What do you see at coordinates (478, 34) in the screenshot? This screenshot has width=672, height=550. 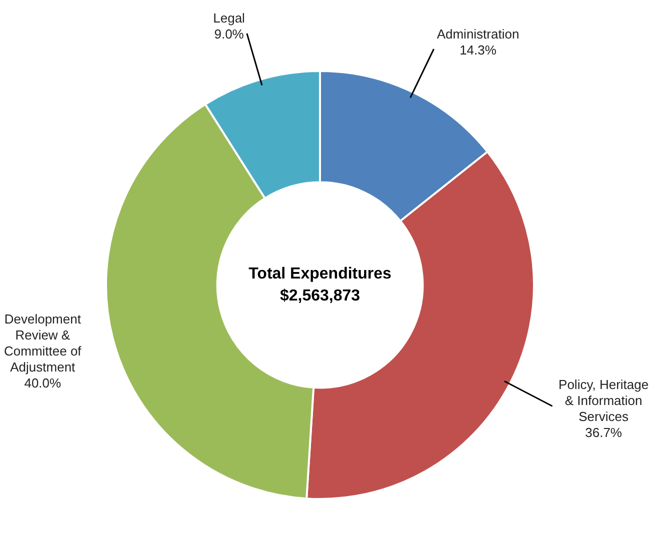 I see `slice-label: Administration` at bounding box center [478, 34].